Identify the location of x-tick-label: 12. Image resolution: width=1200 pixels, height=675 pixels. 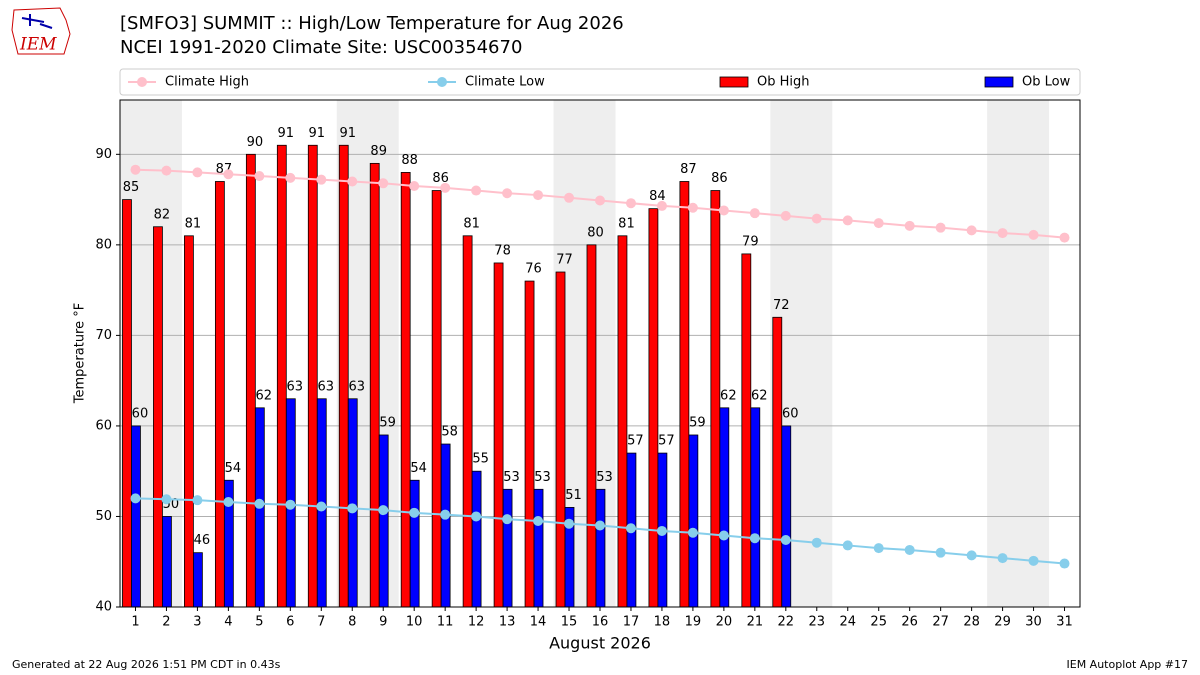
(476, 622).